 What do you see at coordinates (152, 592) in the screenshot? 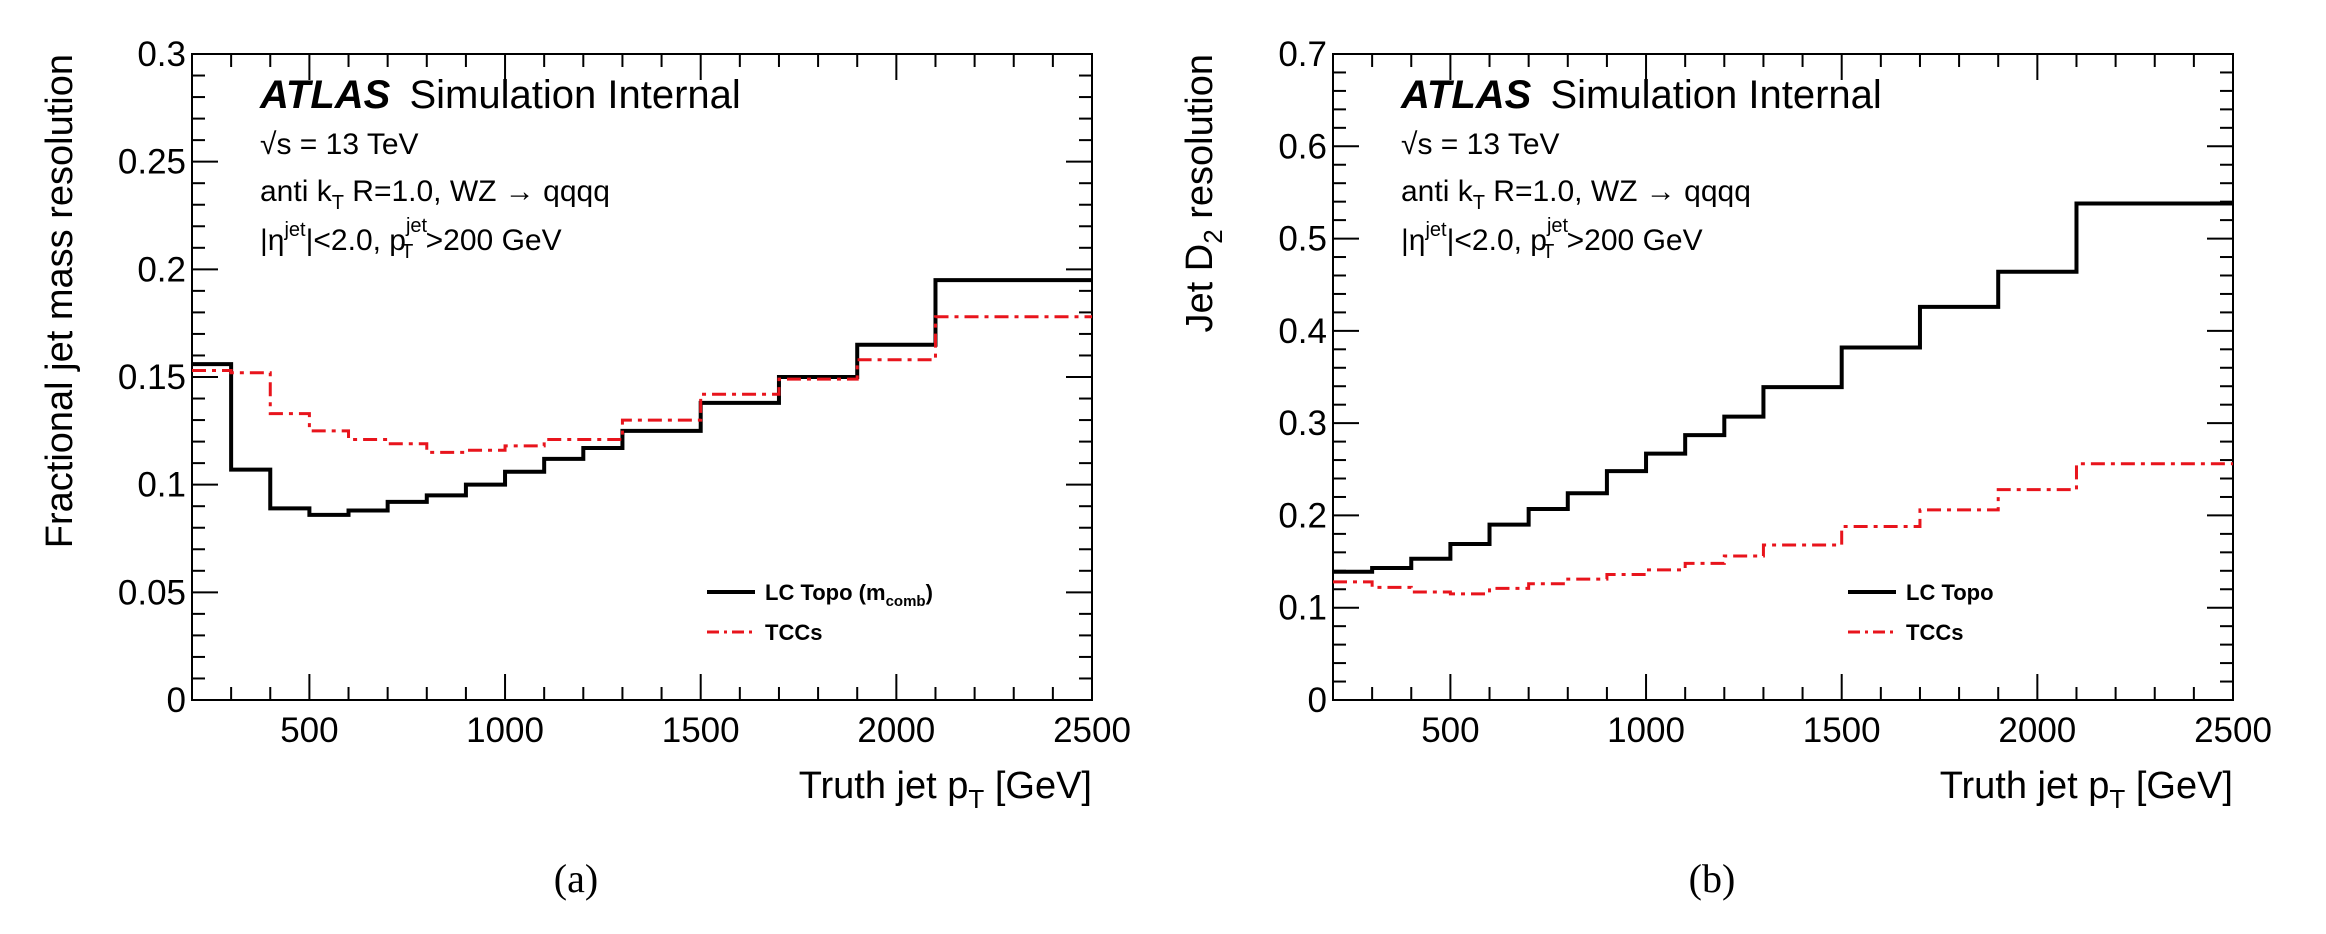
I see `y-tick-label: 0.05` at bounding box center [152, 592].